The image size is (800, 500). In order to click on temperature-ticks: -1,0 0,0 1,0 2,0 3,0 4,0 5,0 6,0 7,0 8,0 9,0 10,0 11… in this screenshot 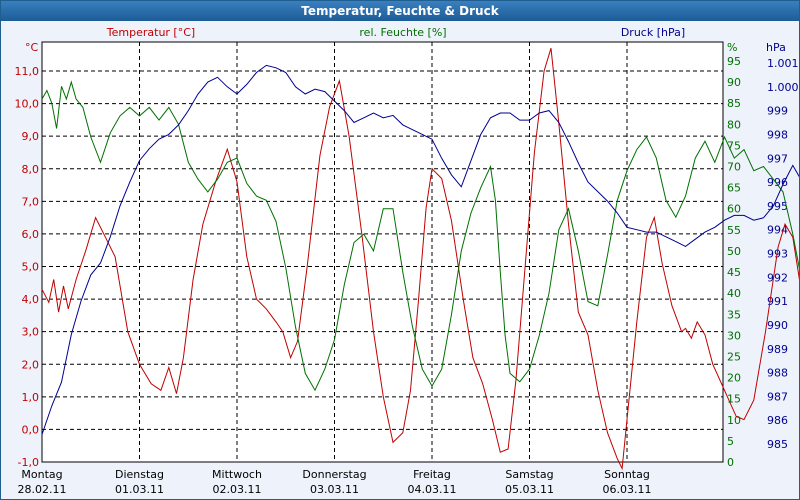, I will do `click(27, 267)`.